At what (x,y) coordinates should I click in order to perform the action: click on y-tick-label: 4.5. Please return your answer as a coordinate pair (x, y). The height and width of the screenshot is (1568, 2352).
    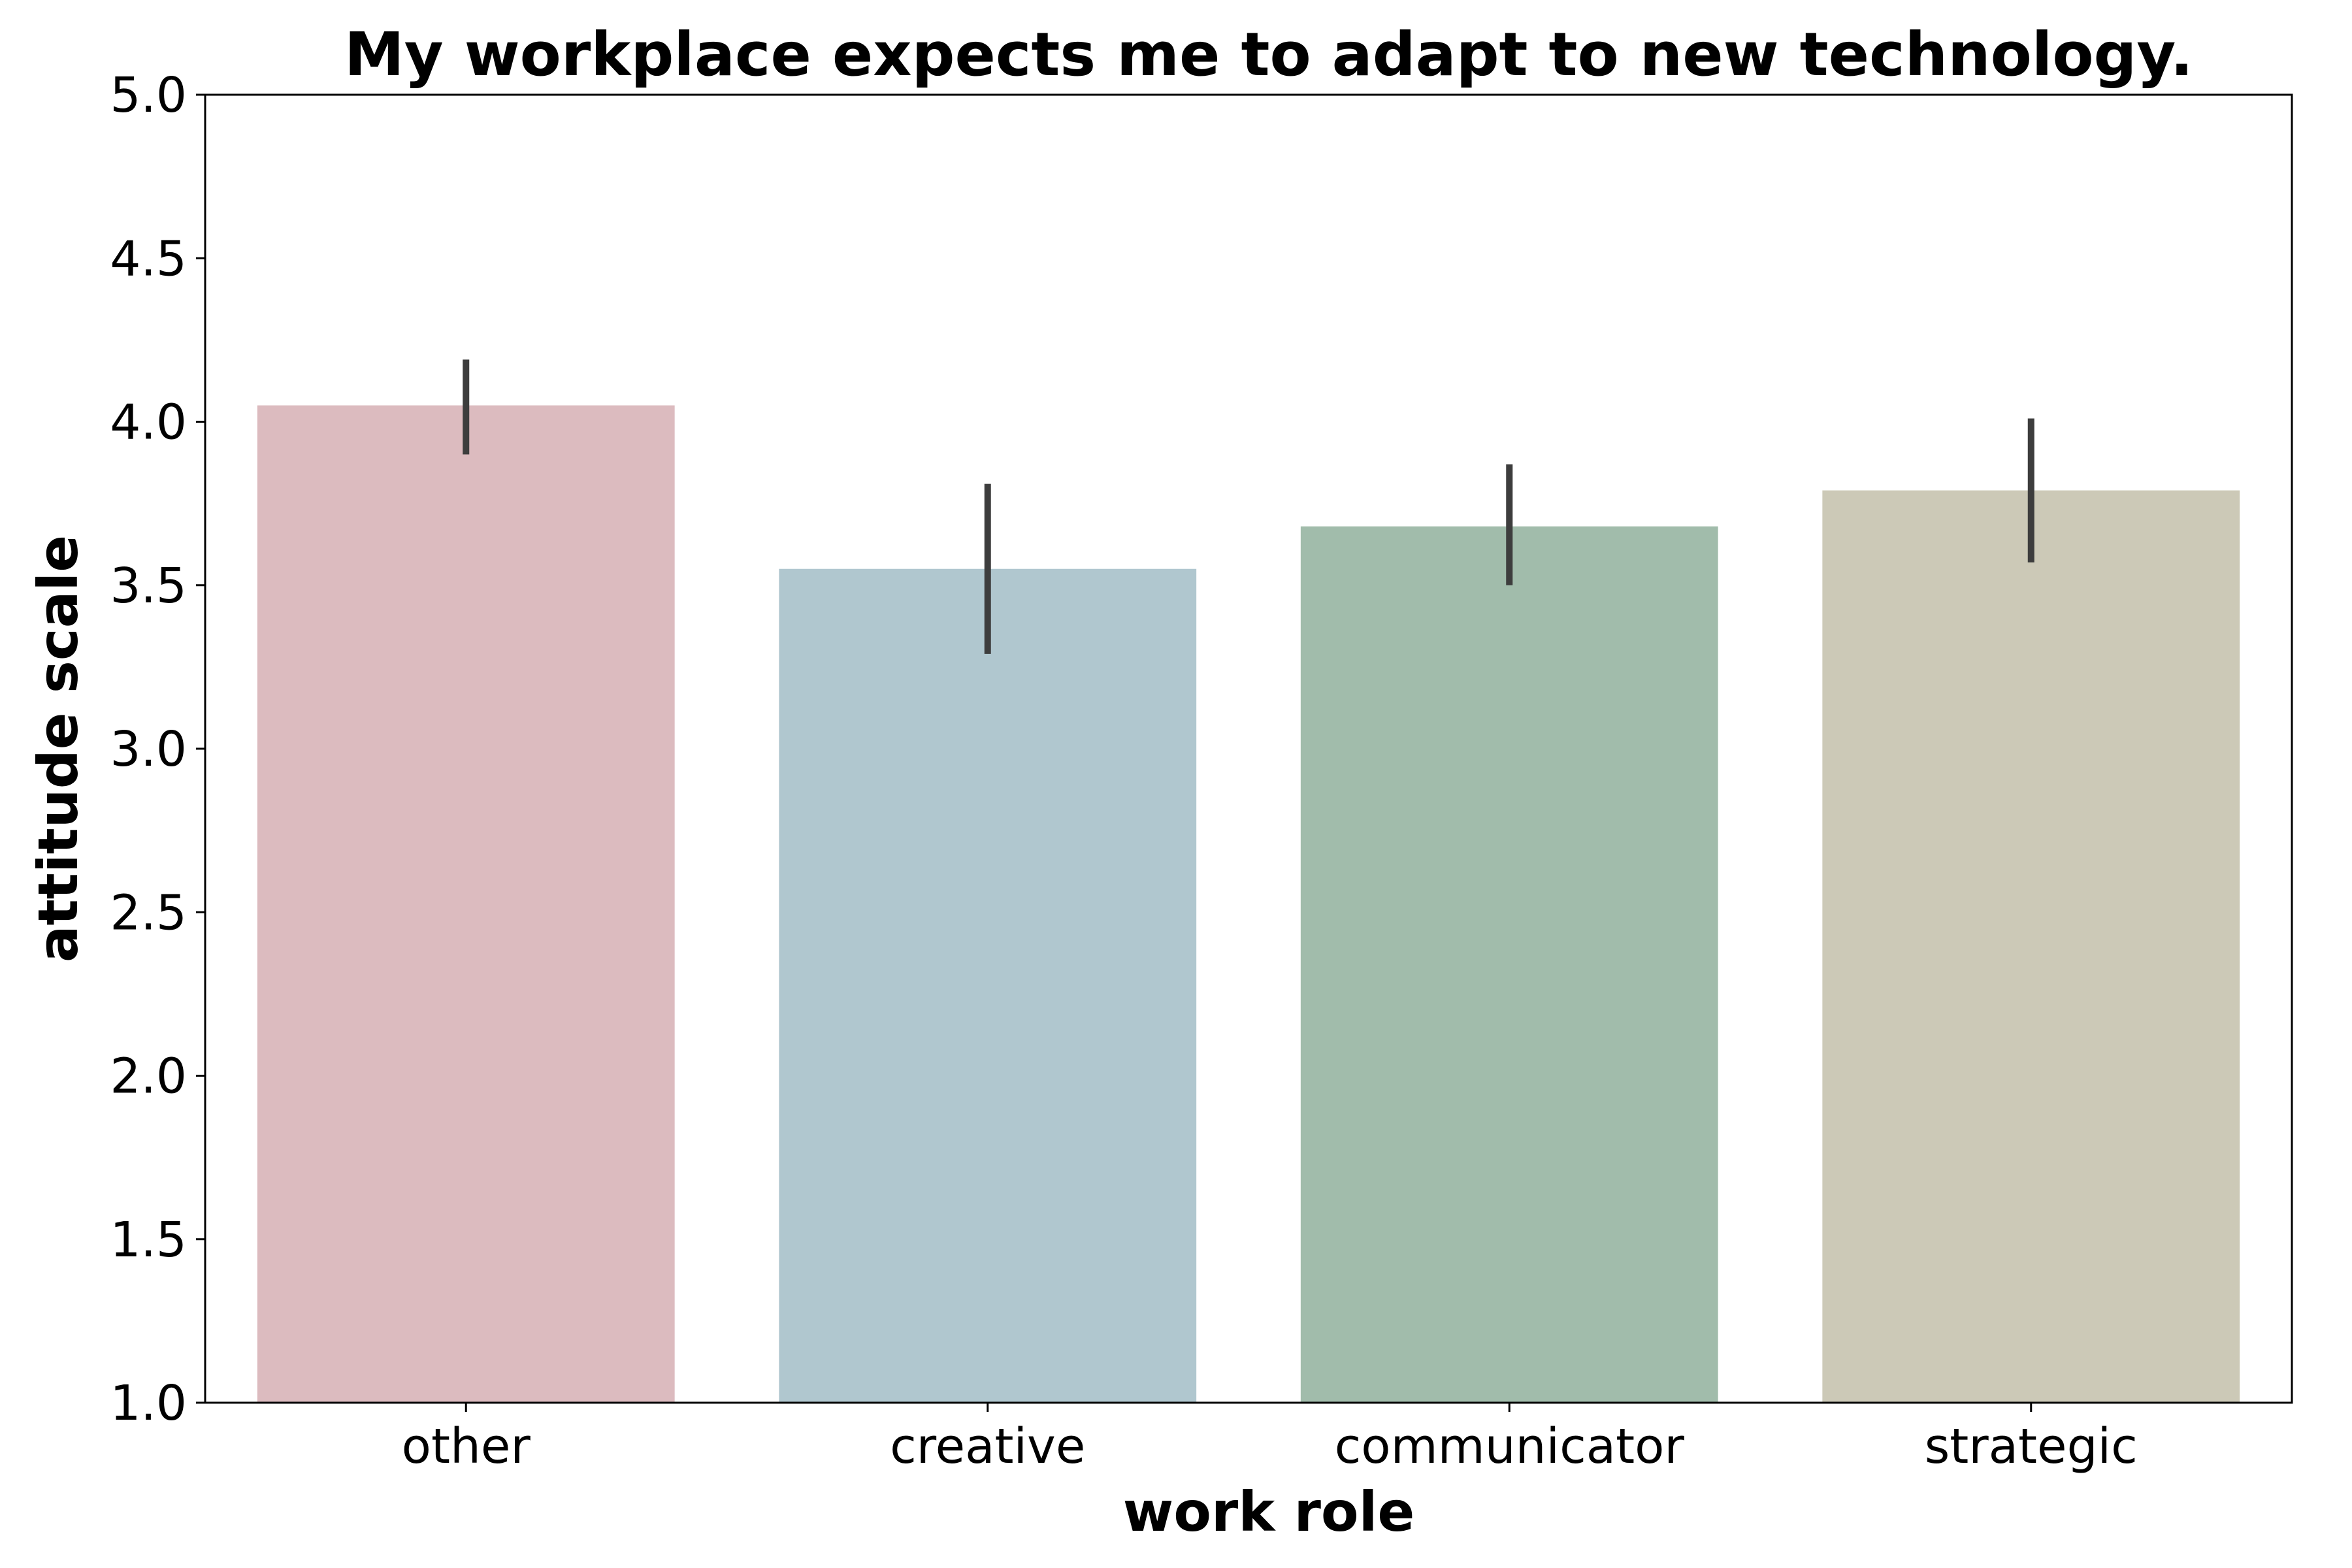
    Looking at the image, I should click on (148, 259).